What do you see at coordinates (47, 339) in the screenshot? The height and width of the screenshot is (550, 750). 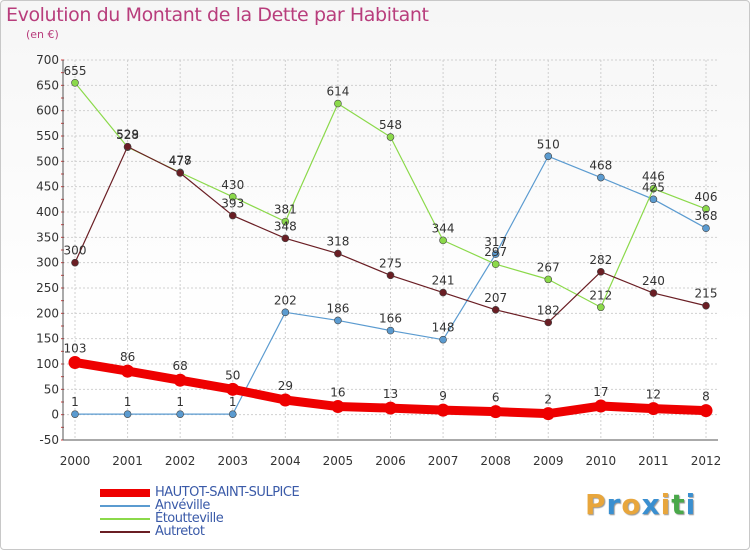 I see `y-tick-label: 150` at bounding box center [47, 339].